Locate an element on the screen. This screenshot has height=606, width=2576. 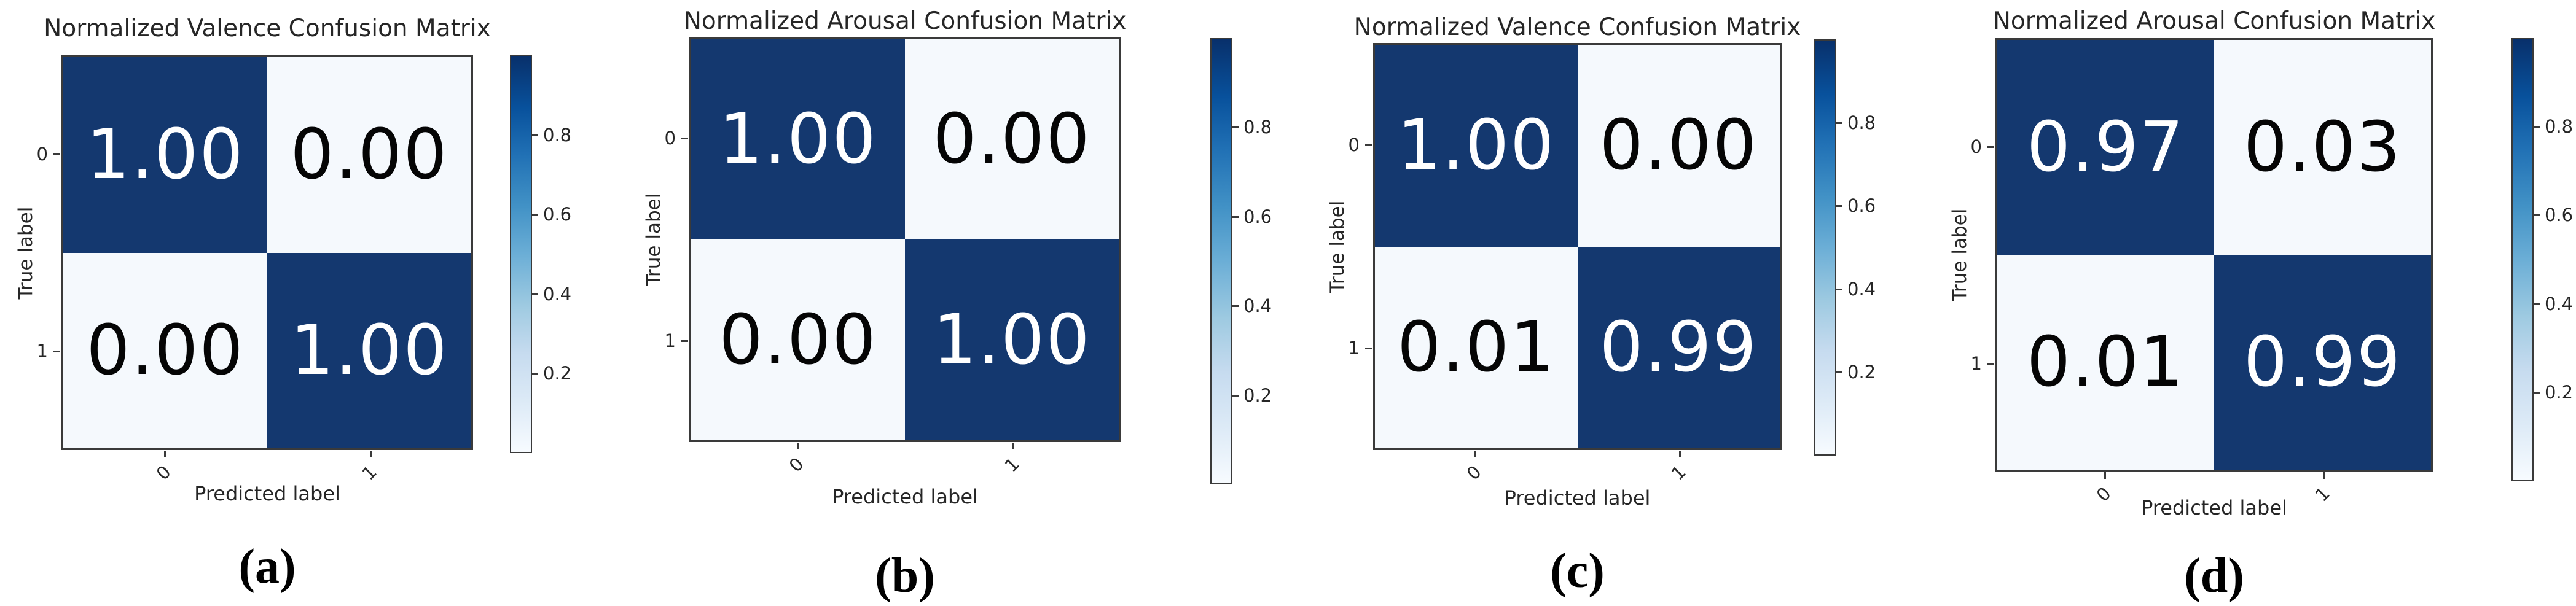
panel-caption: (c) is located at coordinates (1578, 571).